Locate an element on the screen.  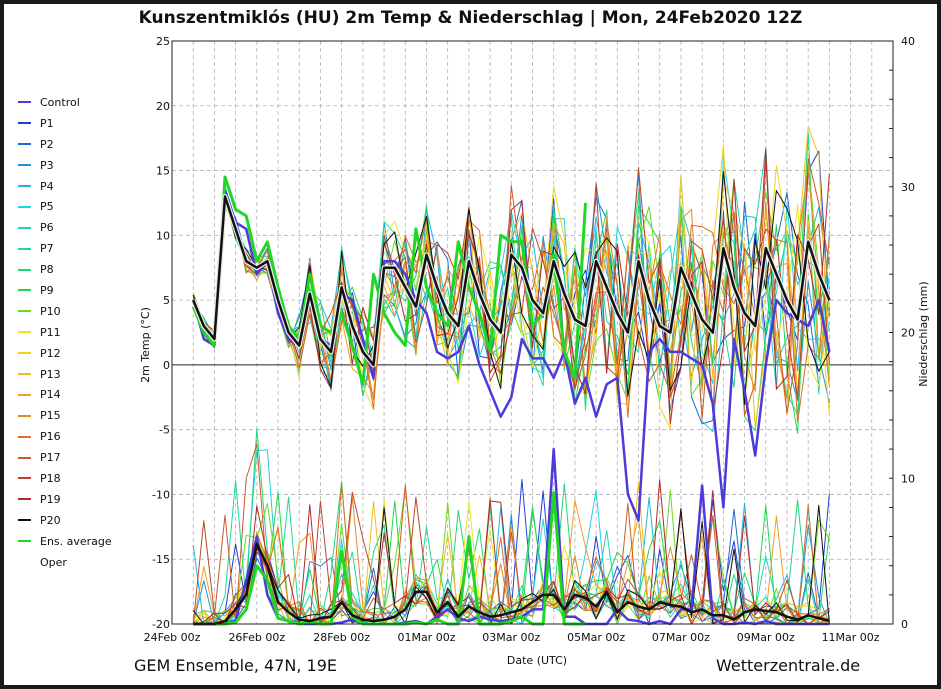
y-tick-label: 15 is located at coordinates (163, 171).